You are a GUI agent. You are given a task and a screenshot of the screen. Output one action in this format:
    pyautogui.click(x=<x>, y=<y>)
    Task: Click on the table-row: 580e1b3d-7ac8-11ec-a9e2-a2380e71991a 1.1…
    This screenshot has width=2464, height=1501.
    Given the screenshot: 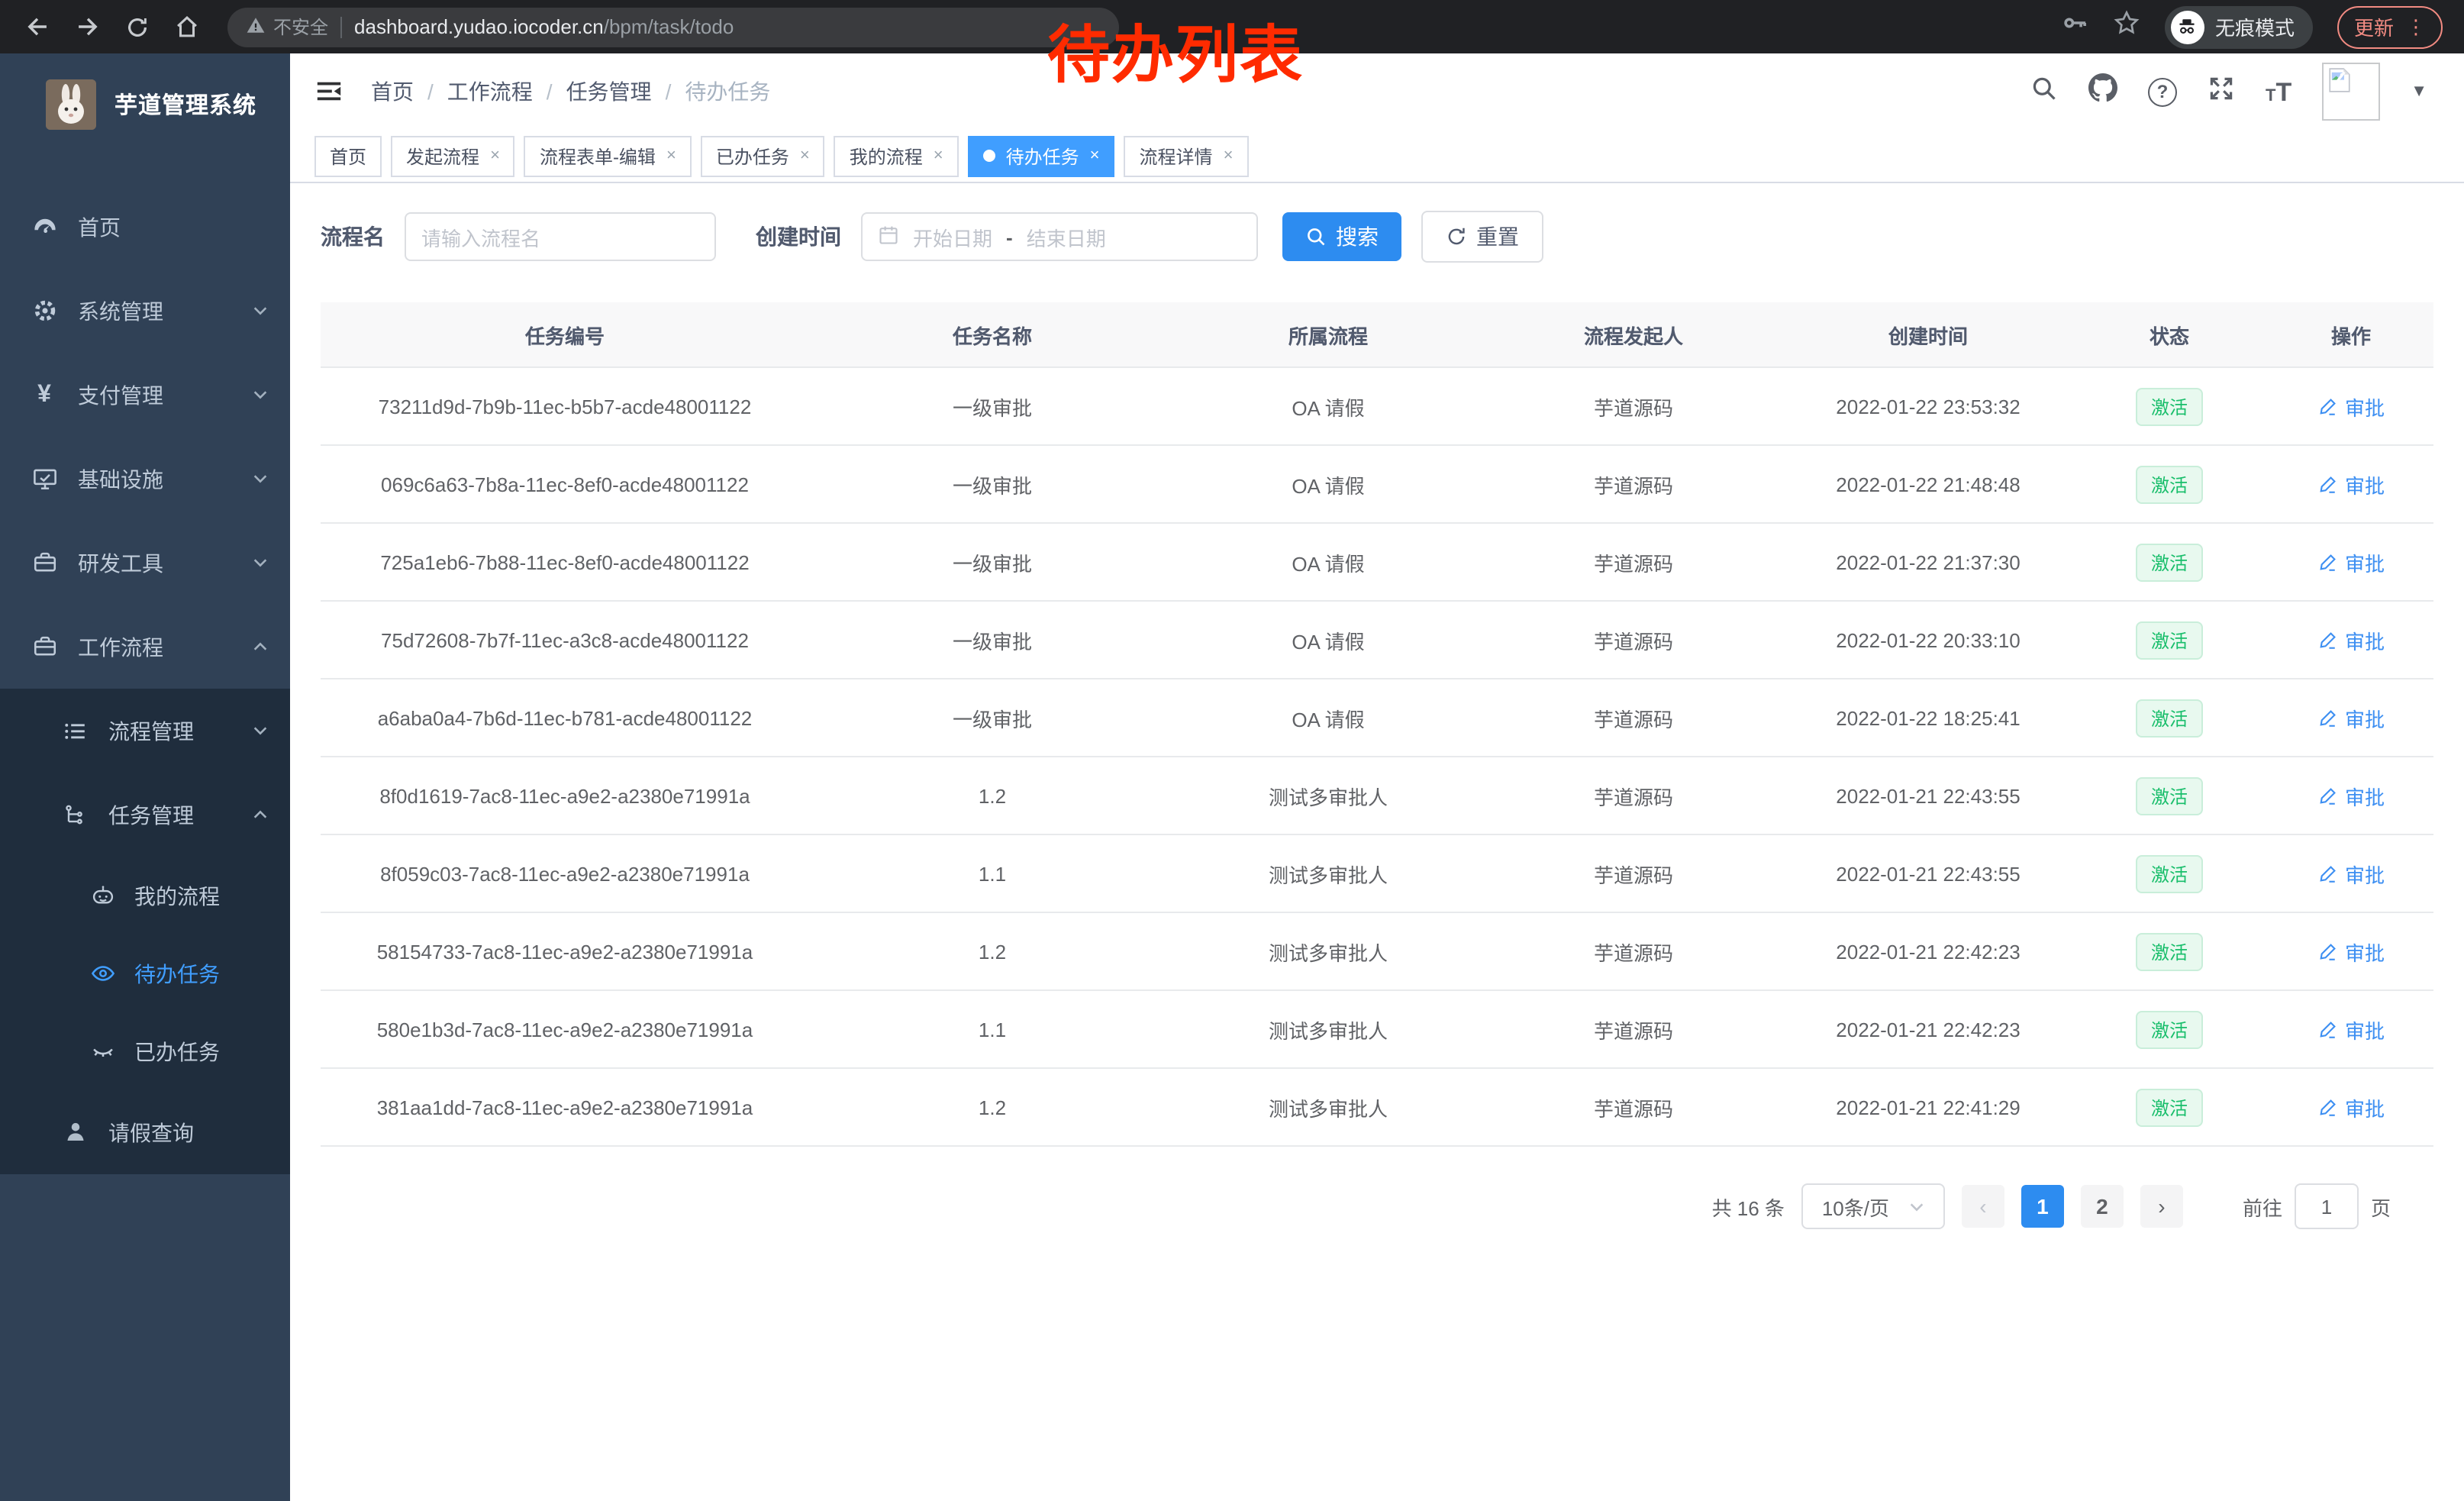 What is the action you would take?
    pyautogui.click(x=1377, y=1029)
    